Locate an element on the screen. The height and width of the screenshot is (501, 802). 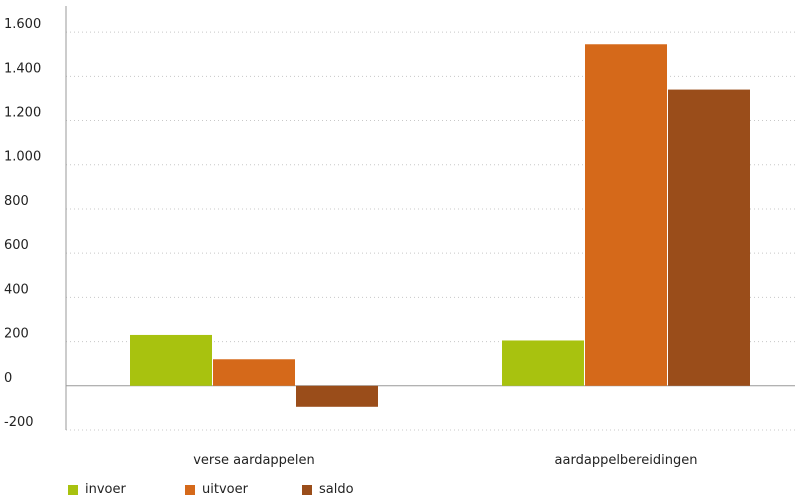
y-tick-label: 400 is located at coordinates (16, 289).